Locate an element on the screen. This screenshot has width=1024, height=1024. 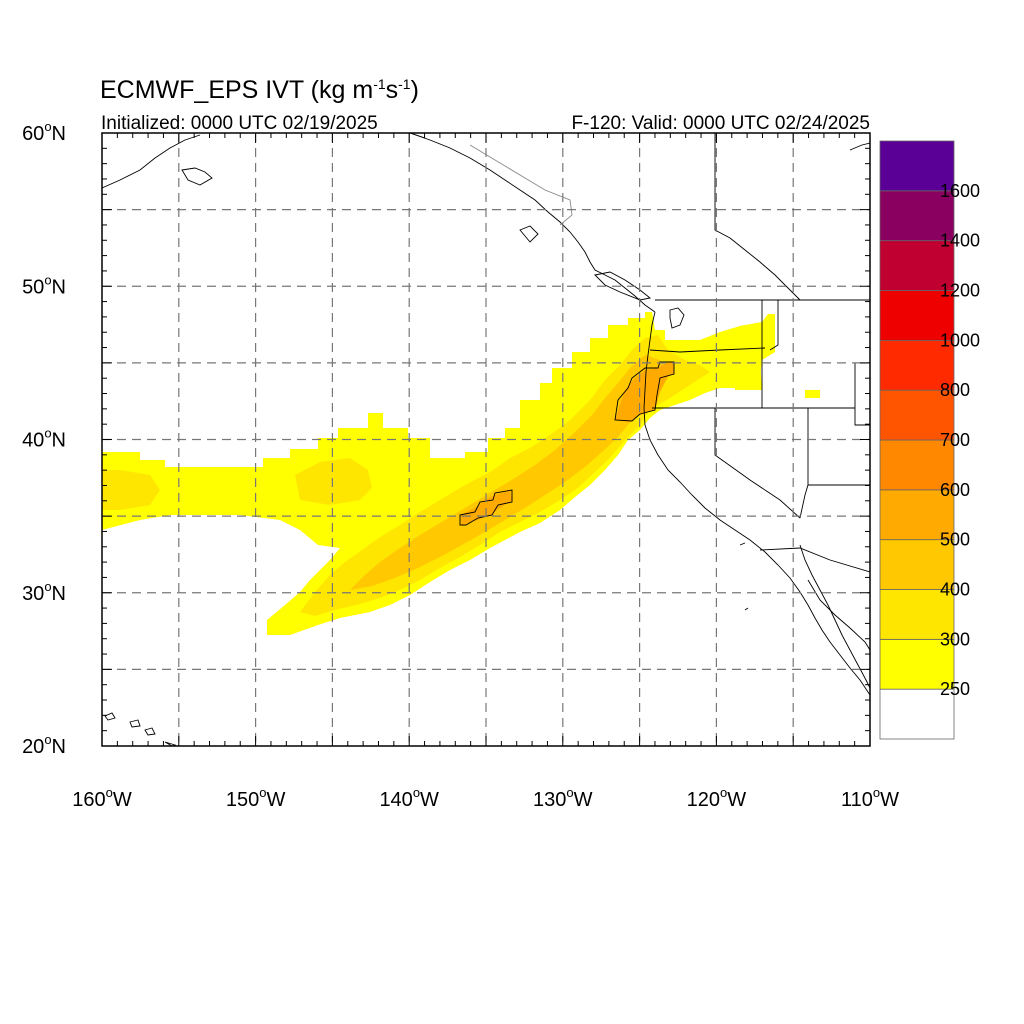
x-tick-label: 150oW is located at coordinates (256, 798).